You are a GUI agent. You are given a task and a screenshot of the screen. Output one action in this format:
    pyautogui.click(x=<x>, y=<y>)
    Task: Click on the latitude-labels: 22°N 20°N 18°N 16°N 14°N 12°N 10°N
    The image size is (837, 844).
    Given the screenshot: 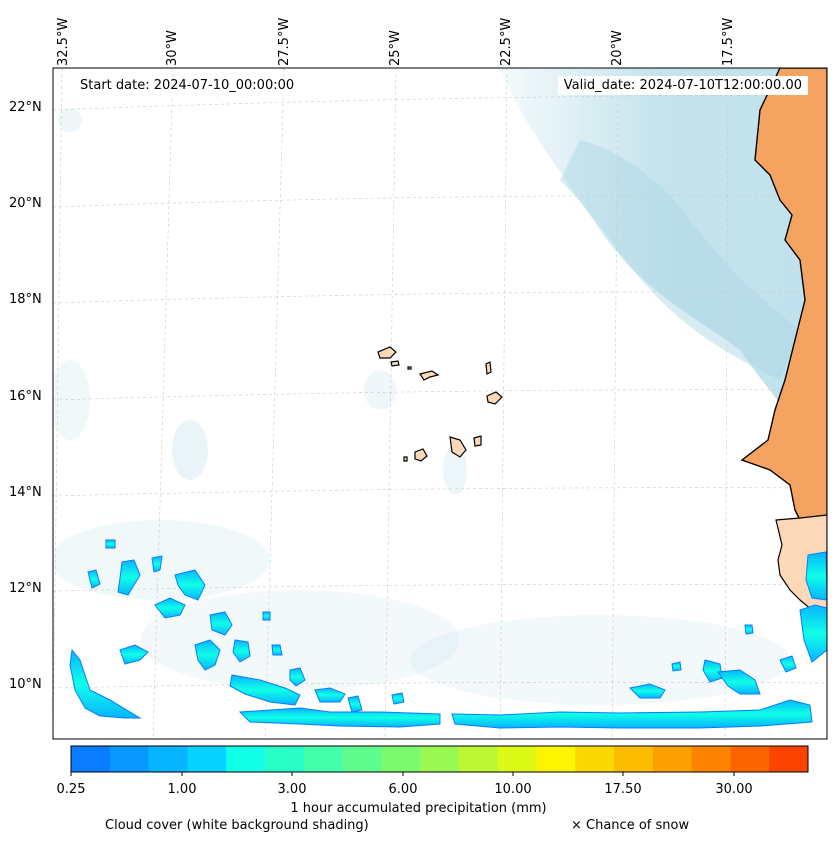 What is the action you would take?
    pyautogui.click(x=25, y=396)
    